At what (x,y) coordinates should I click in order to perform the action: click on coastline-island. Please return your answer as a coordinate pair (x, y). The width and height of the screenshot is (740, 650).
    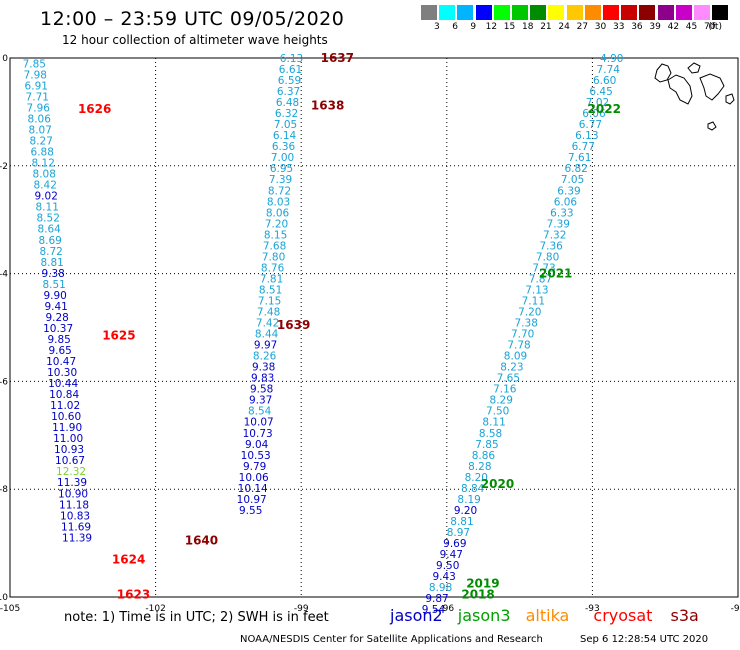
    Looking at the image, I should click on (712, 87).